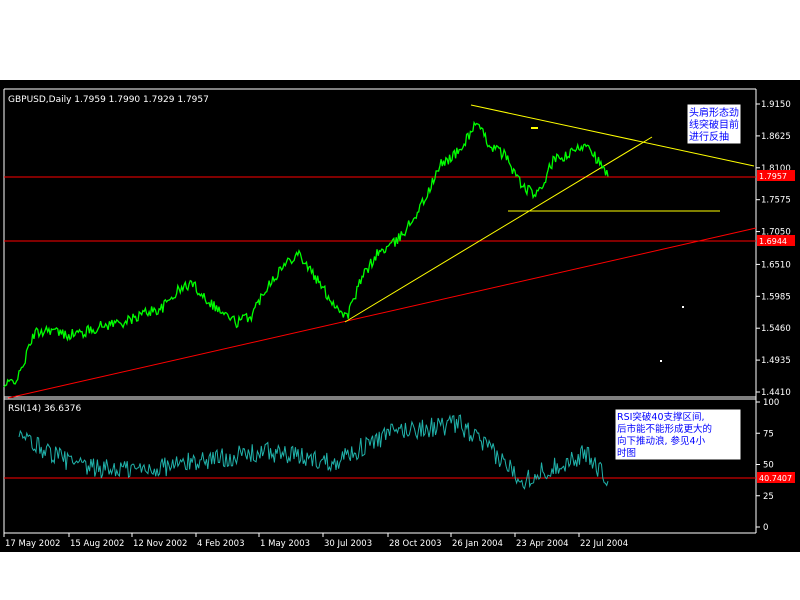 This screenshot has width=800, height=600. Describe the element at coordinates (768, 497) in the screenshot. I see `rsi-y-tick-label: 25` at that location.